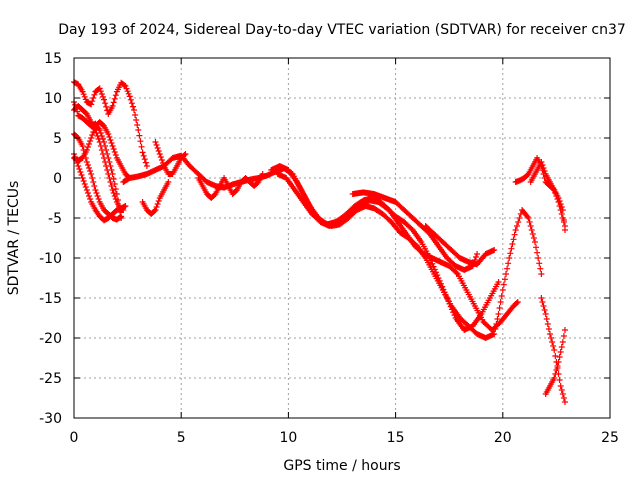 The height and width of the screenshot is (484, 640). What do you see at coordinates (14, 238) in the screenshot?
I see `y-axis-label: SDTVAR / TECUs` at bounding box center [14, 238].